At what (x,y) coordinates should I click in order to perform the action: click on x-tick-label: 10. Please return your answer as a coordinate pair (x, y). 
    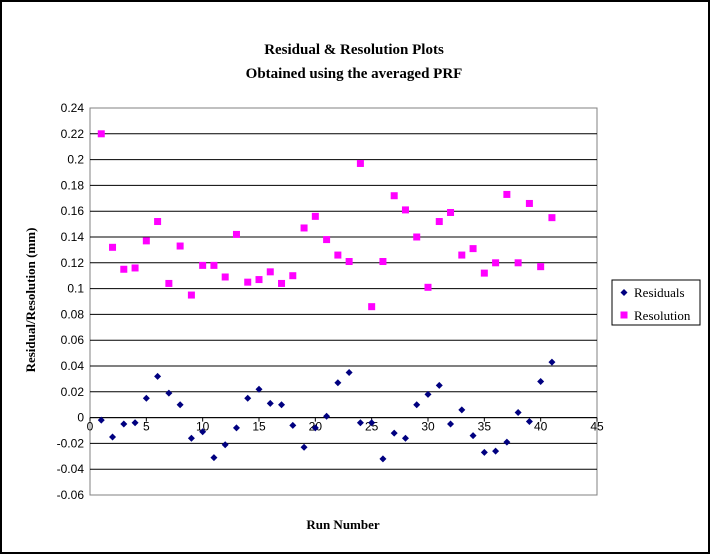
    Looking at the image, I should click on (203, 427).